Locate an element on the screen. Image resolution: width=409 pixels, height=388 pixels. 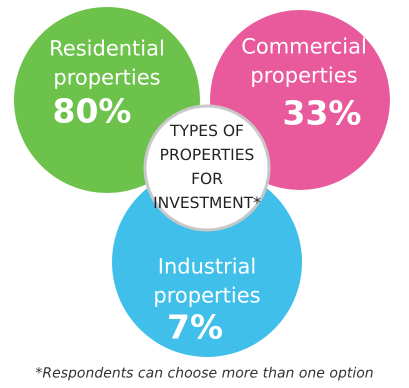
text: TYPES OF PROPERTIES FOR INVESTMENT* is located at coordinates (207, 167).